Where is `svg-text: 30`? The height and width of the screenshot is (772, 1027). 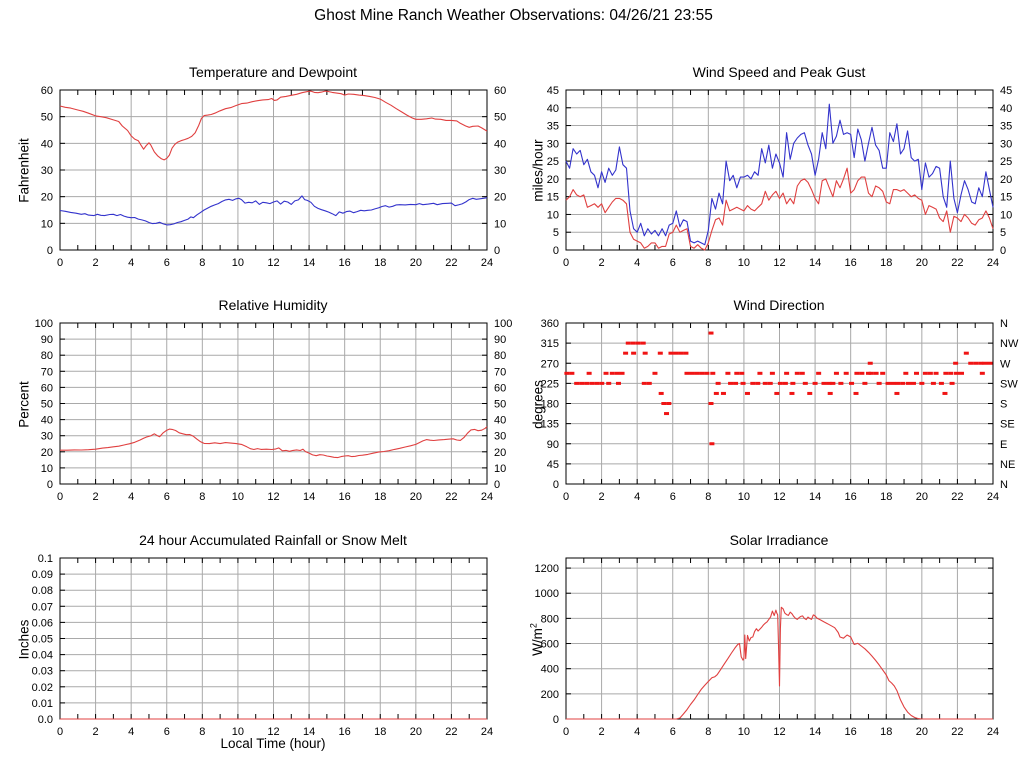
svg-text: 30 is located at coordinates (553, 144).